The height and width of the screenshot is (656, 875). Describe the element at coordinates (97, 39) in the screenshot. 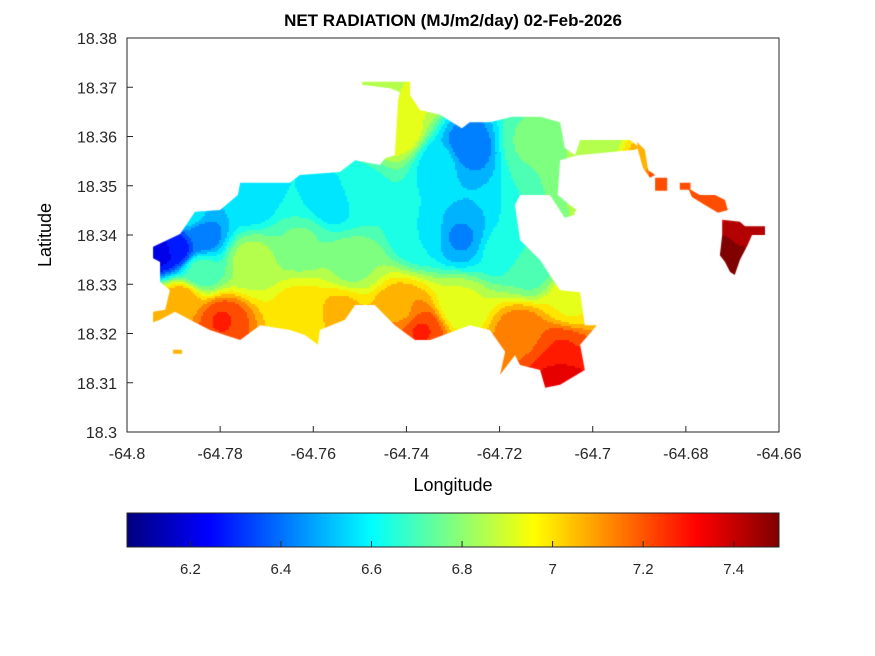

I see `y-tick-label: 18.38` at that location.